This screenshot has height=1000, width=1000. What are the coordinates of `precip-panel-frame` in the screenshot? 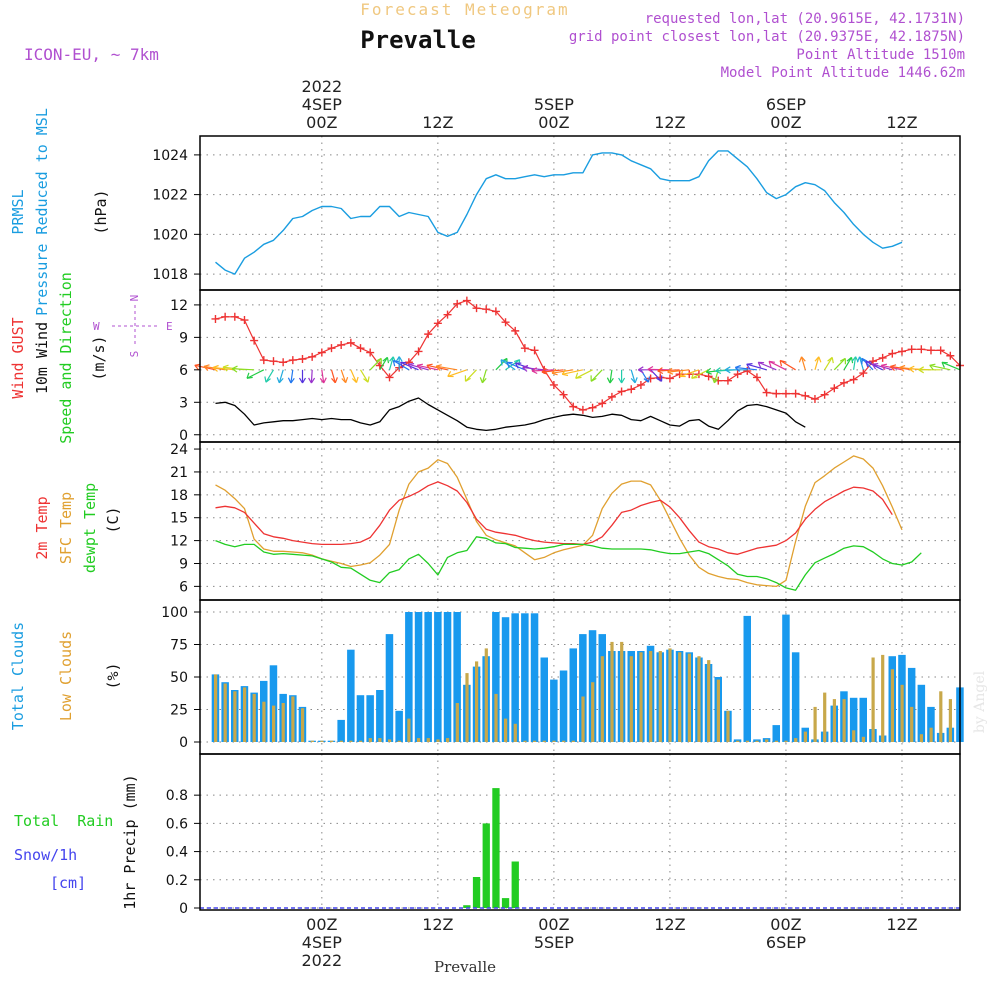 It's located at (580, 832).